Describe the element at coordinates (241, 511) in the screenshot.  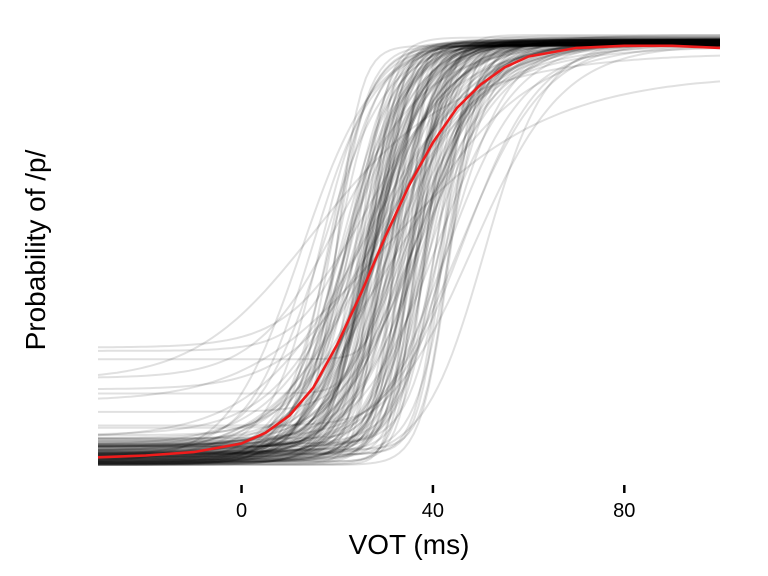
I see `x-tick-label: 0` at that location.